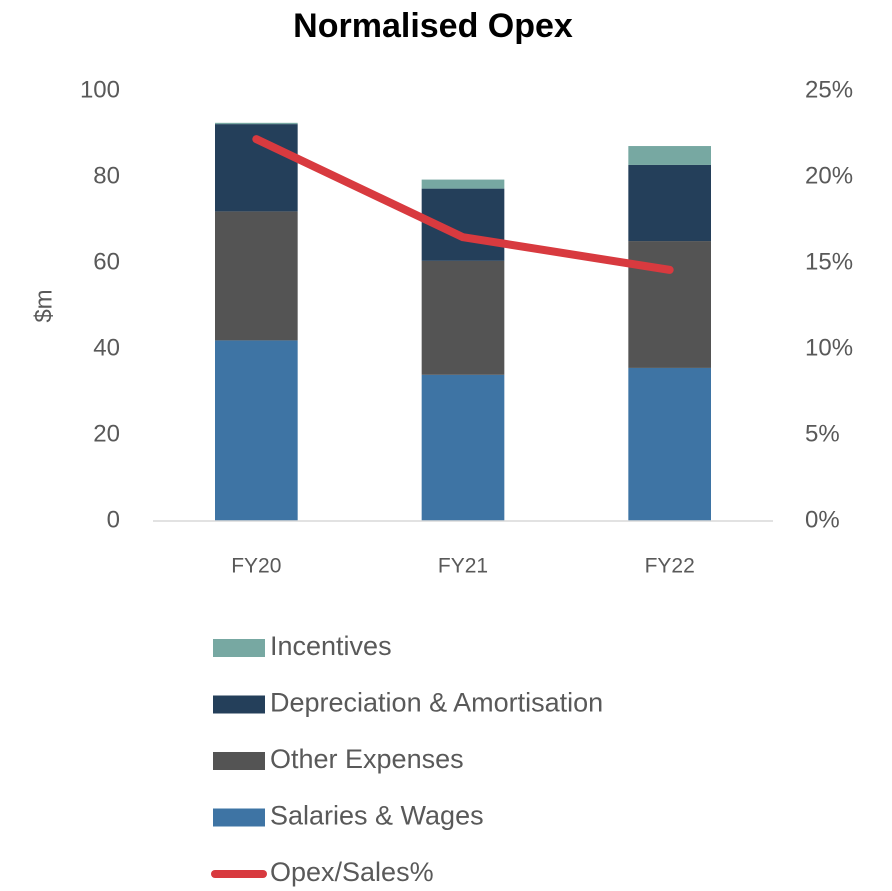  What do you see at coordinates (433, 26) in the screenshot?
I see `chart-title: Normalised Opex` at bounding box center [433, 26].